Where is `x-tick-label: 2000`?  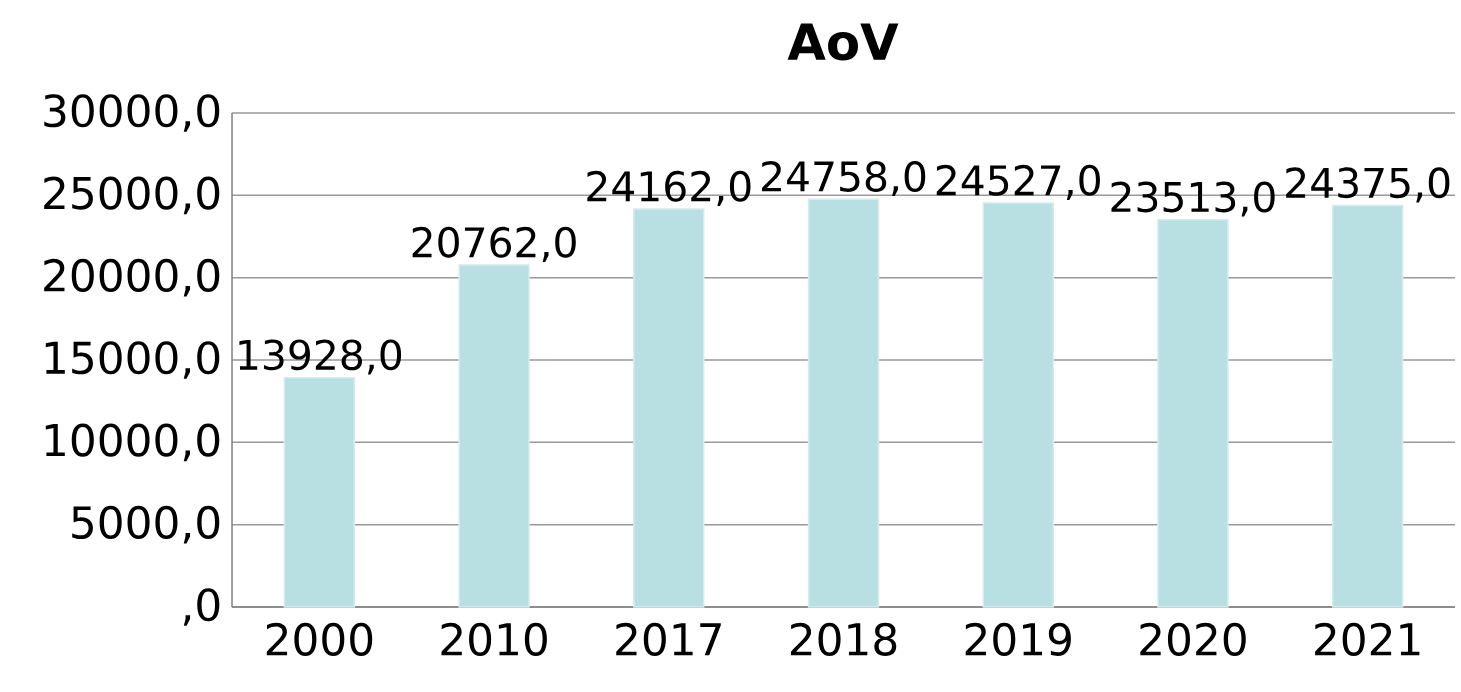
x-tick-label: 2000 is located at coordinates (319, 639).